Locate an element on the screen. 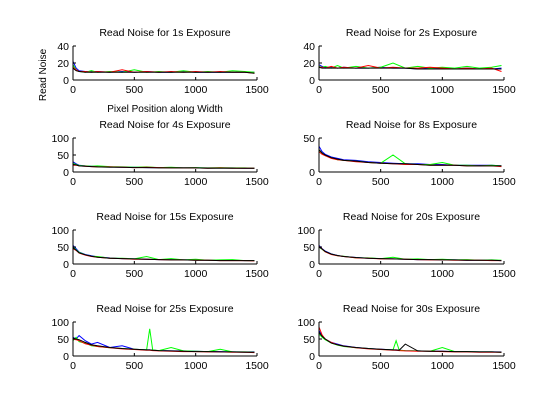  subplot-title: Read Noise for 1s Exposure is located at coordinates (164, 33).